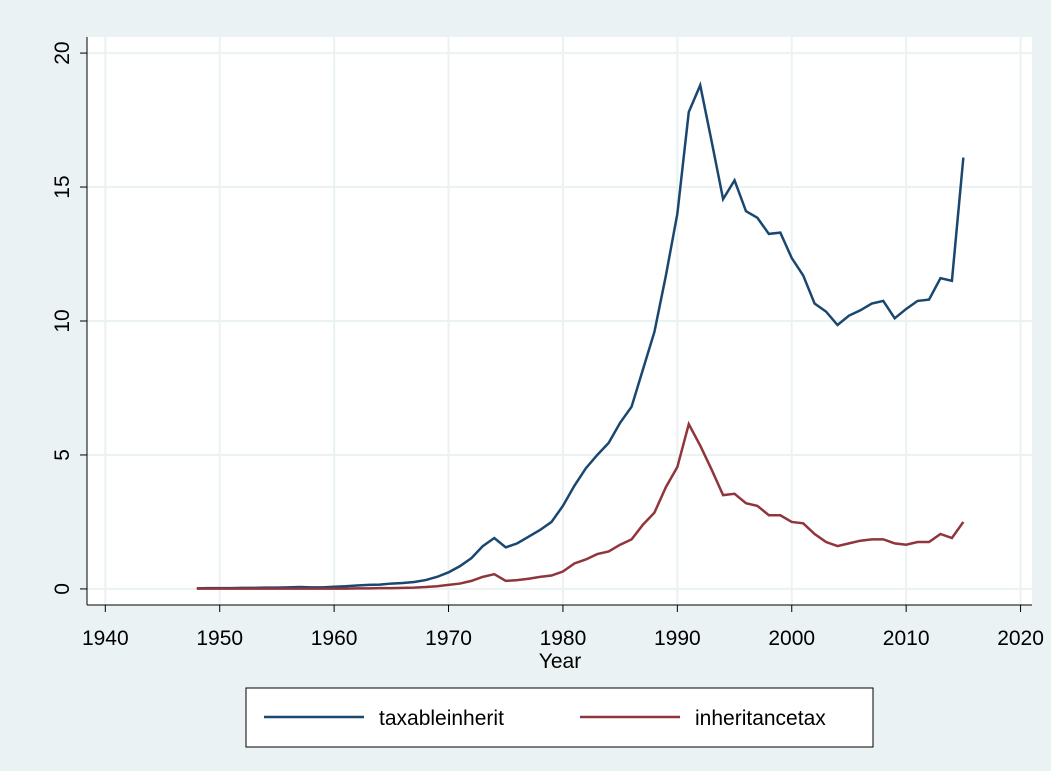  What do you see at coordinates (677, 638) in the screenshot?
I see `x-tick-label: 1990` at bounding box center [677, 638].